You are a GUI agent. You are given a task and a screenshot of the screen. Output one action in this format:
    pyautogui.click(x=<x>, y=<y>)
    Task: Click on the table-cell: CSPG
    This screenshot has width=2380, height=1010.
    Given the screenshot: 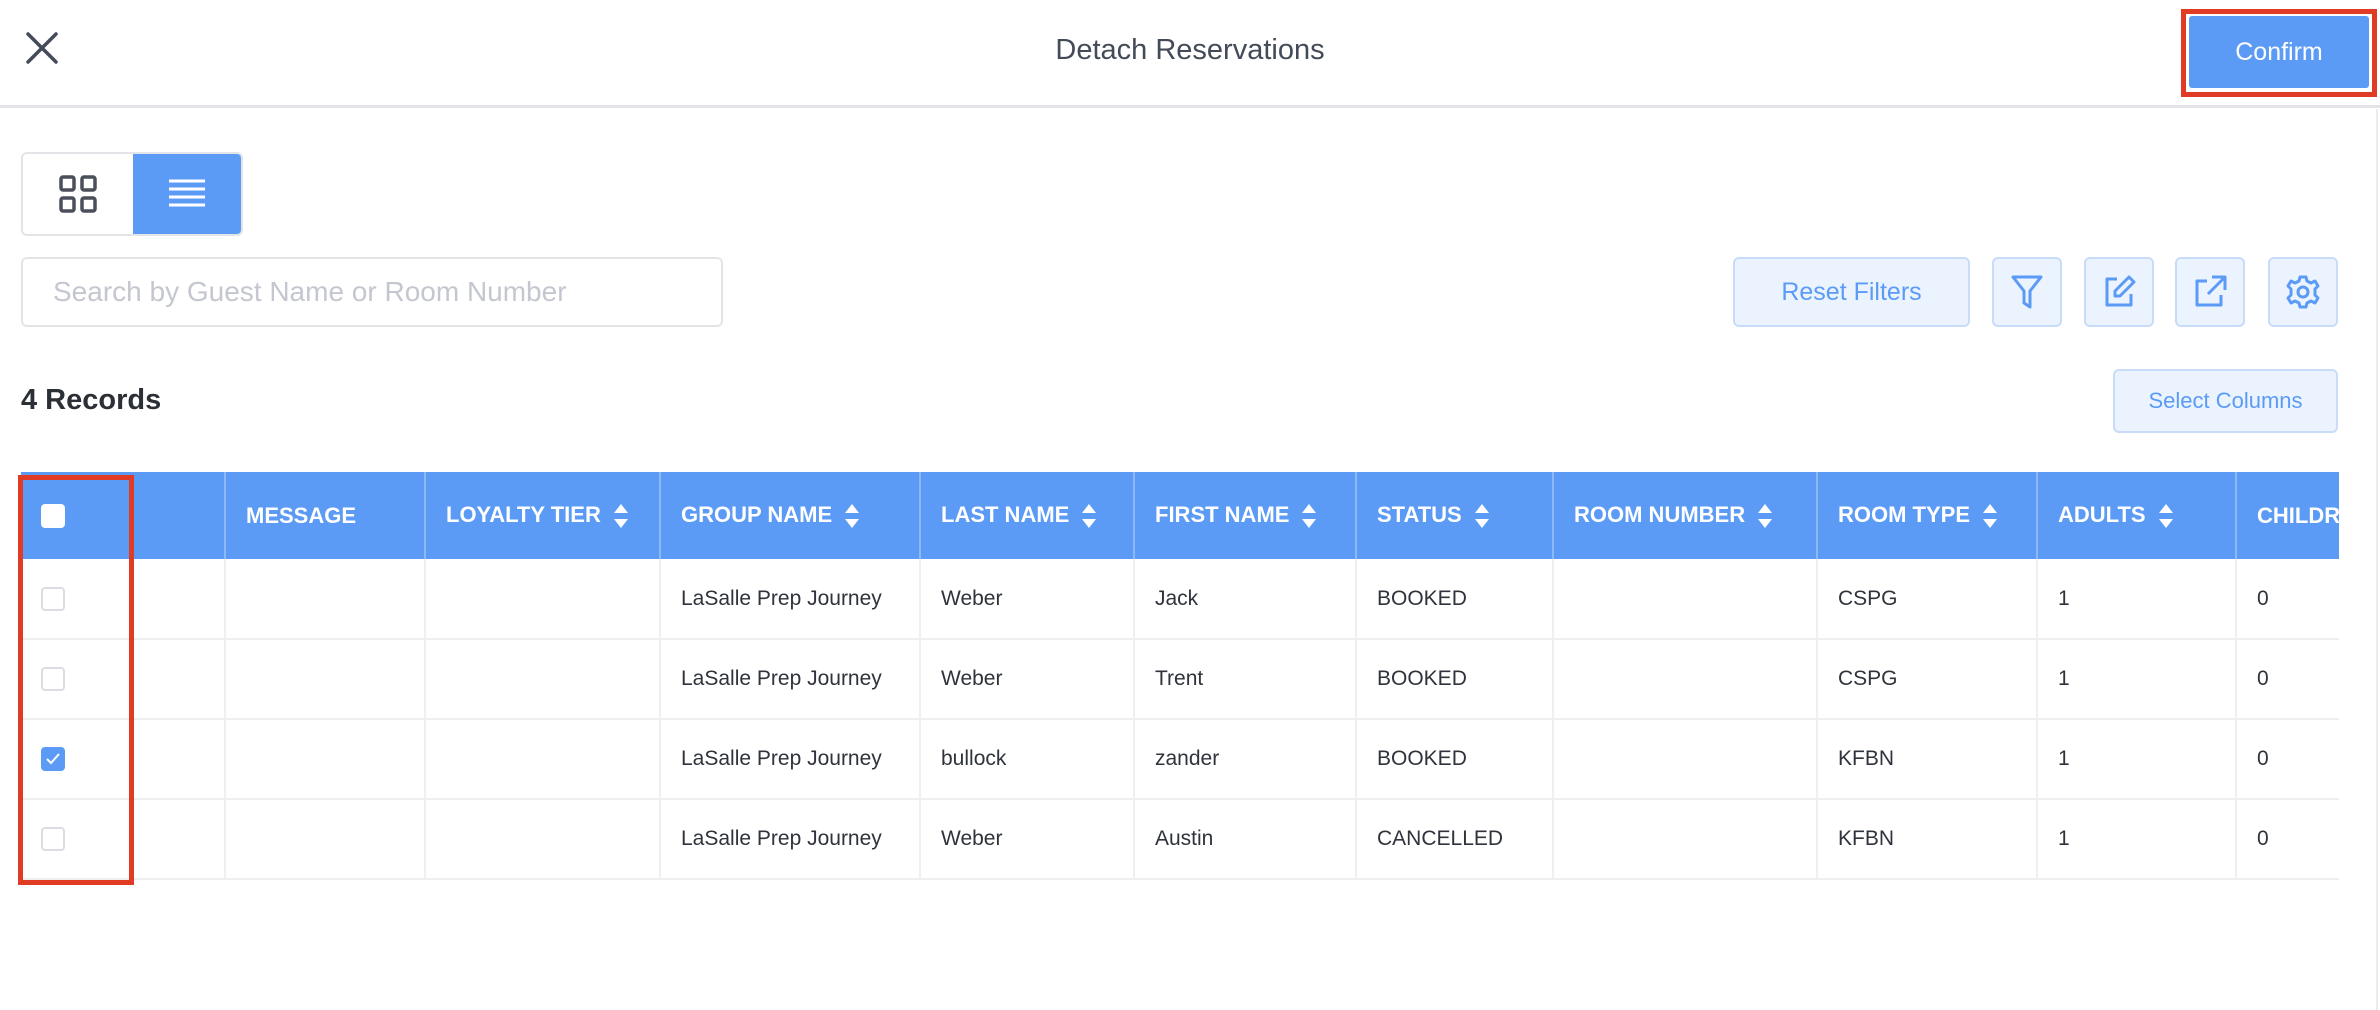 What is the action you would take?
    pyautogui.click(x=1927, y=599)
    